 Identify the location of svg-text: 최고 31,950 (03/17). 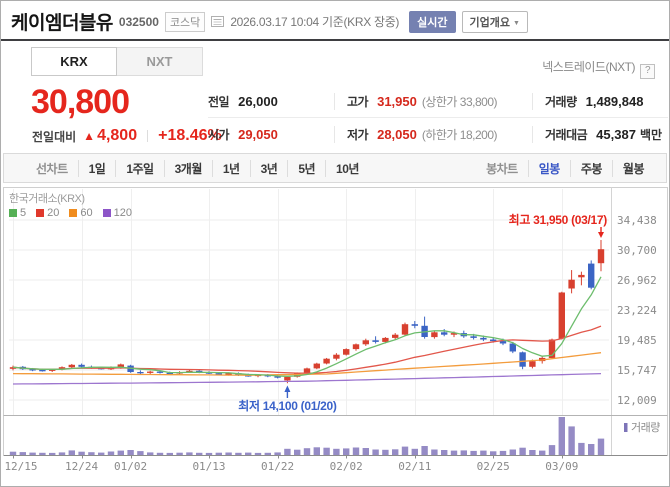
(558, 219).